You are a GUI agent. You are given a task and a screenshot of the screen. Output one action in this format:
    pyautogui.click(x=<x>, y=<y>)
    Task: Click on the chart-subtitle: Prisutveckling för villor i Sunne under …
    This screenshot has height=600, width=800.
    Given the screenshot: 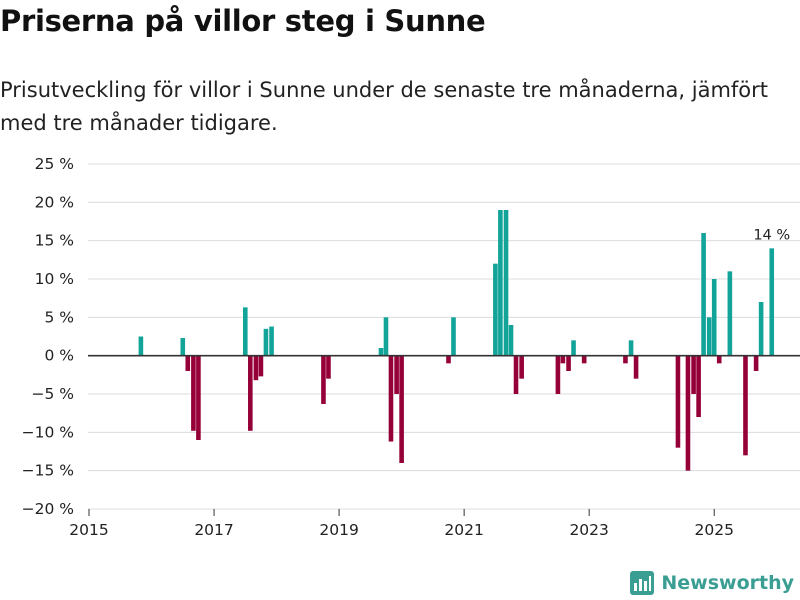 What is the action you would take?
    pyautogui.click(x=384, y=106)
    